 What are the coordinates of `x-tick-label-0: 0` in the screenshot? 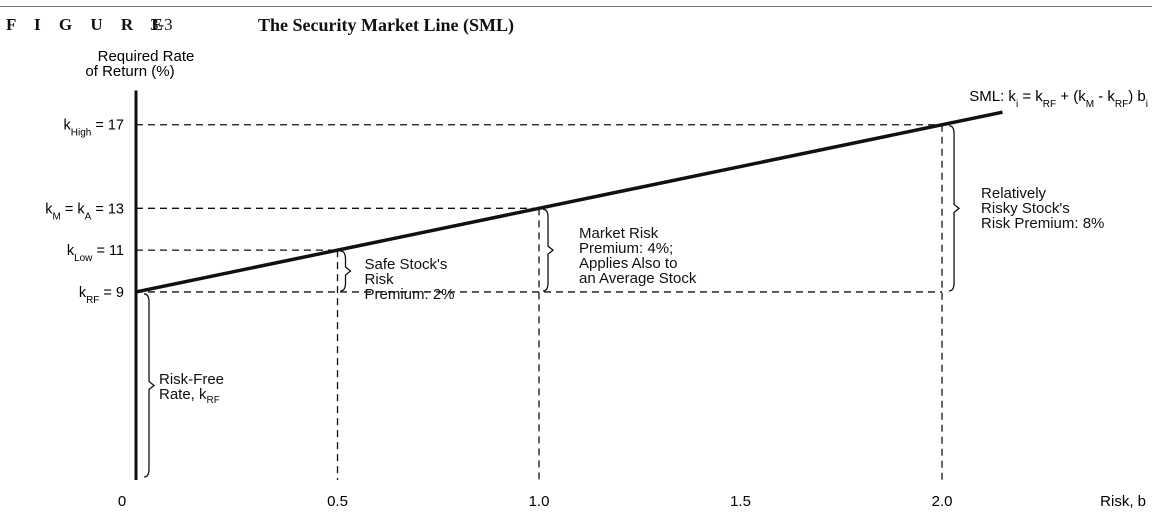 It's located at (122, 501).